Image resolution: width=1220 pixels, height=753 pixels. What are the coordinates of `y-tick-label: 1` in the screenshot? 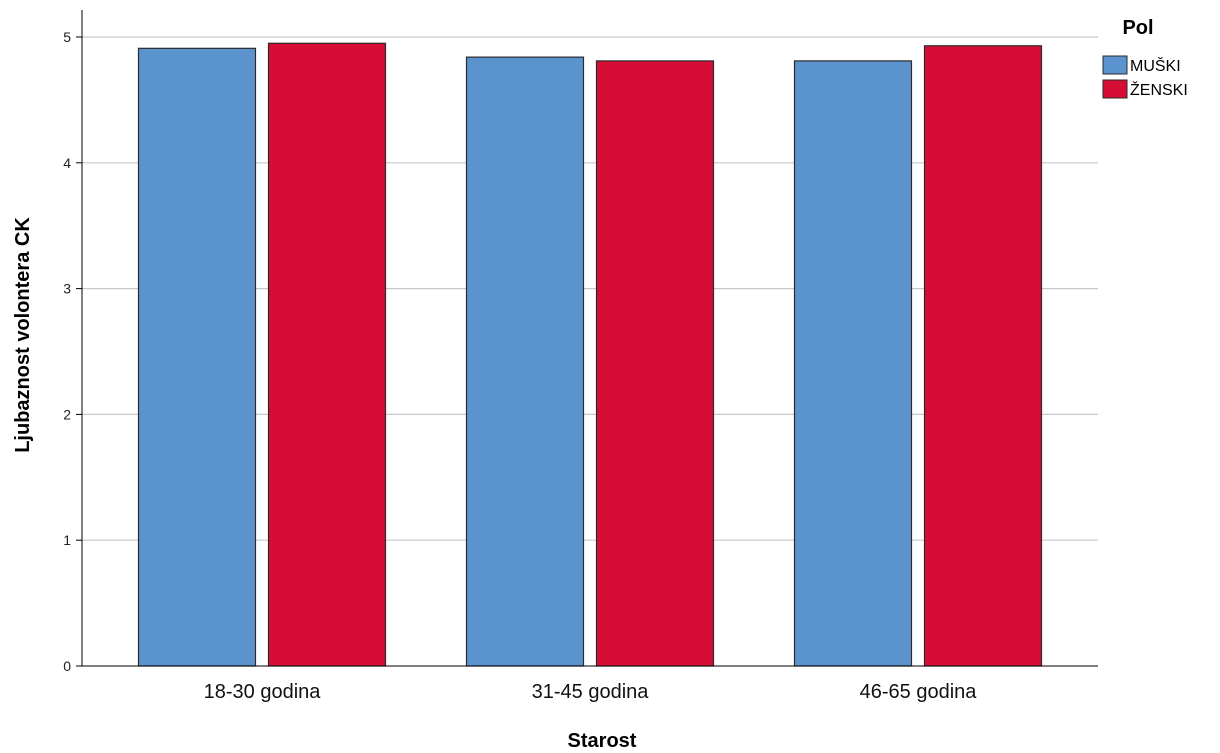 It's located at (67, 540).